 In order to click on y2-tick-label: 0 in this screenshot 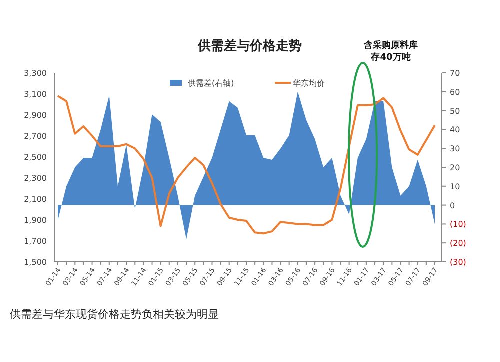, I will do `click(453, 205)`.